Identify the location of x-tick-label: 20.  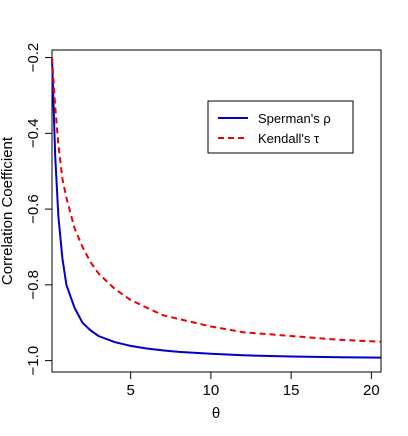
(371, 390).